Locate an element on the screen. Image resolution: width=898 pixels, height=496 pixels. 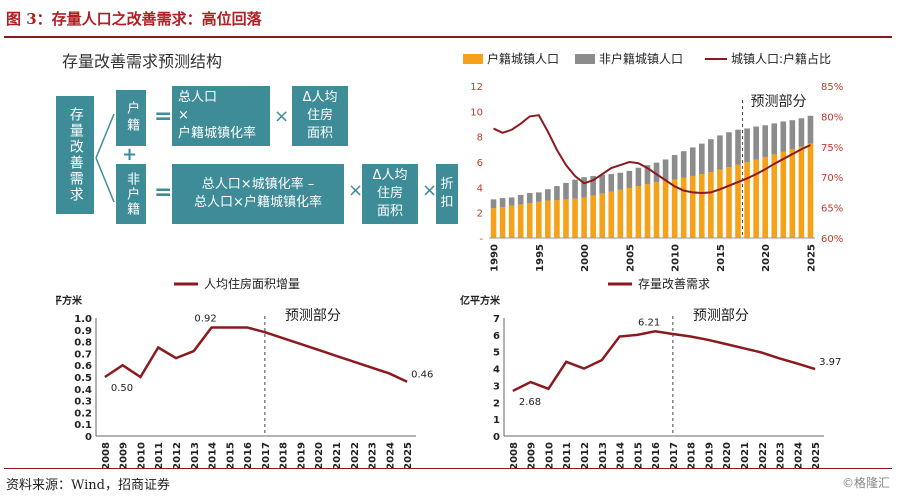
formula-line-3: 户籍城镇化率 is located at coordinates (217, 134).